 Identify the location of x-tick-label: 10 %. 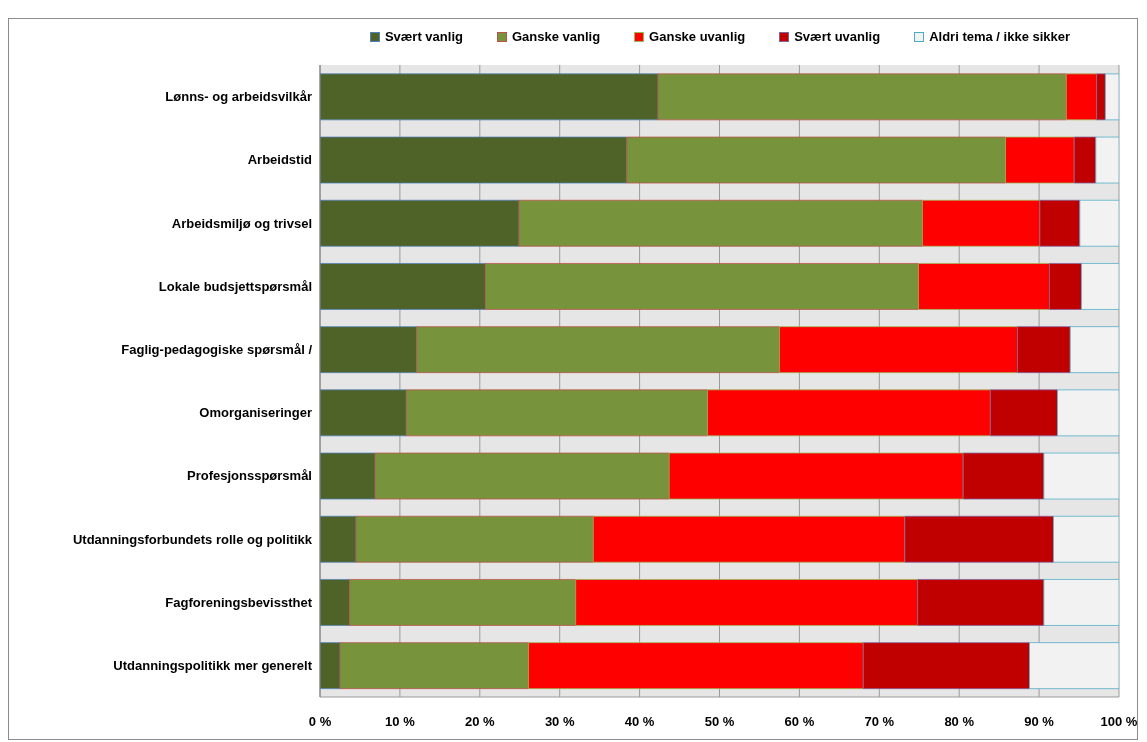
(400, 722).